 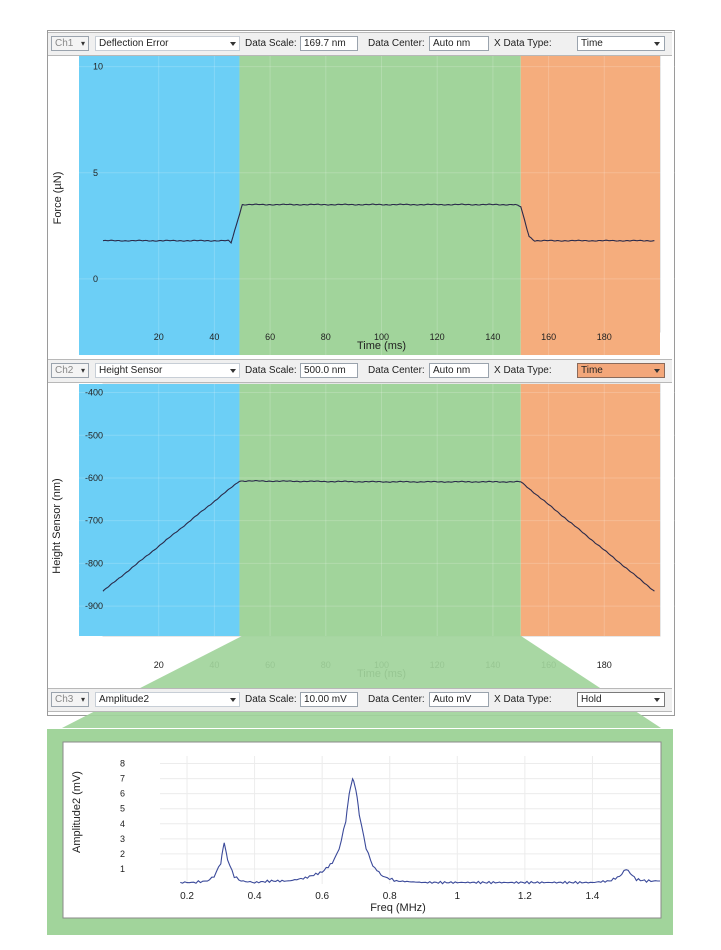 I want to click on spectrum-x-axis-label: Freq (MHz), so click(x=398, y=908).